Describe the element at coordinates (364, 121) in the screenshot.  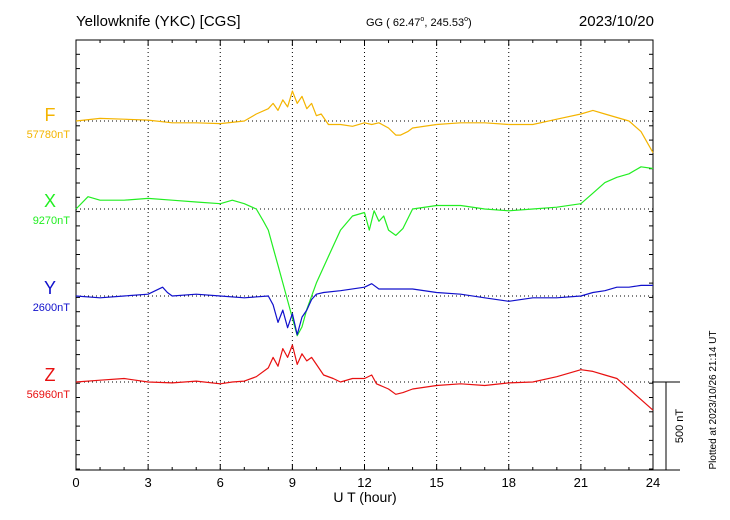
I see `series-line-f` at that location.